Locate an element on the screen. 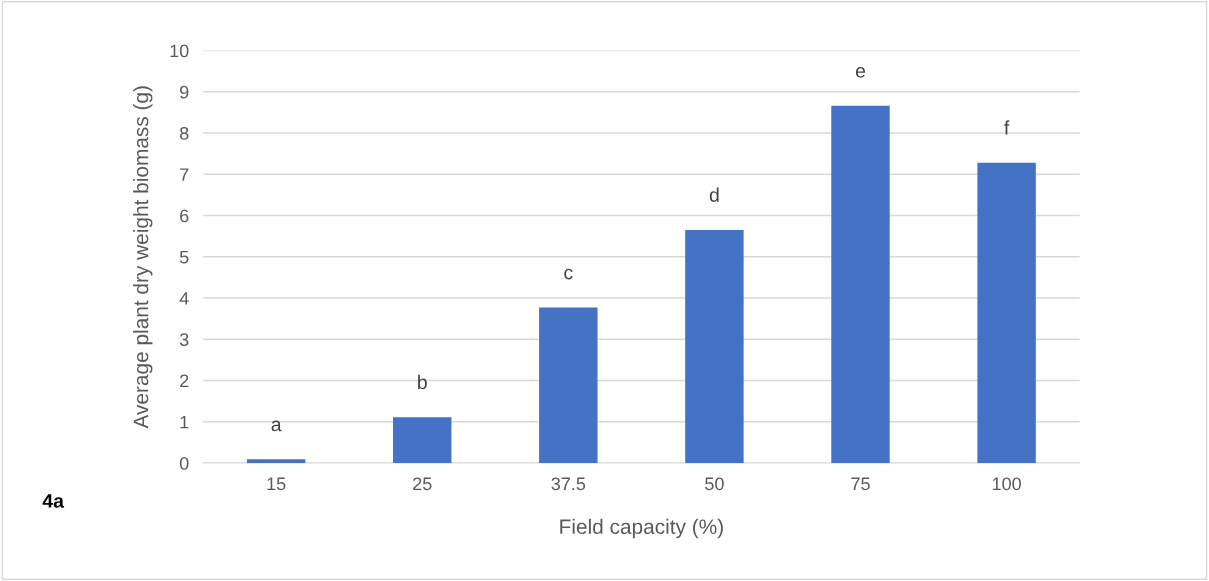  y-tick-label: 10 is located at coordinates (179, 51).